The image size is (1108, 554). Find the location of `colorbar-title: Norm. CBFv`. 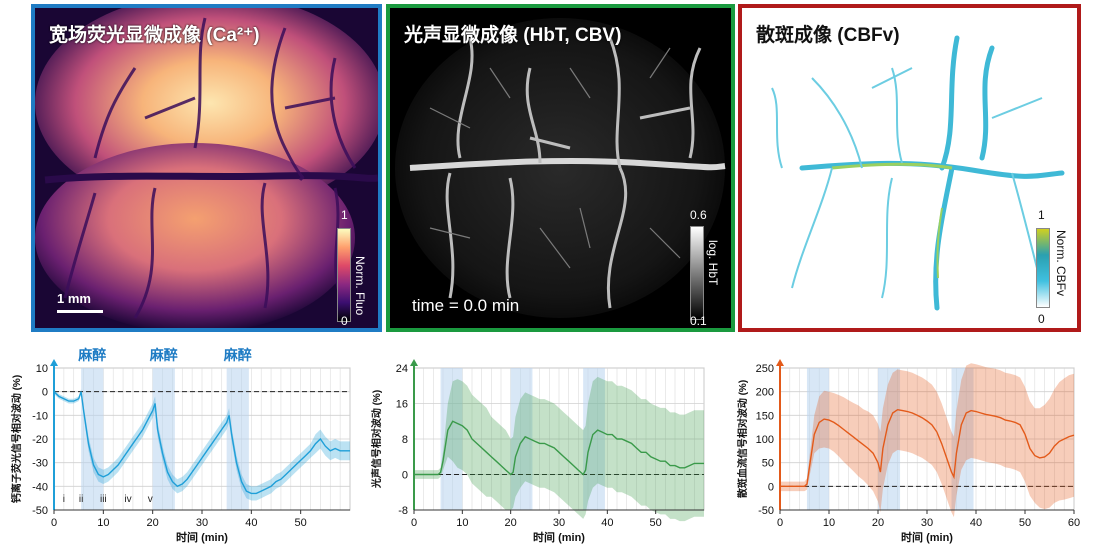

colorbar-title: Norm. CBFv is located at coordinates (1061, 263).